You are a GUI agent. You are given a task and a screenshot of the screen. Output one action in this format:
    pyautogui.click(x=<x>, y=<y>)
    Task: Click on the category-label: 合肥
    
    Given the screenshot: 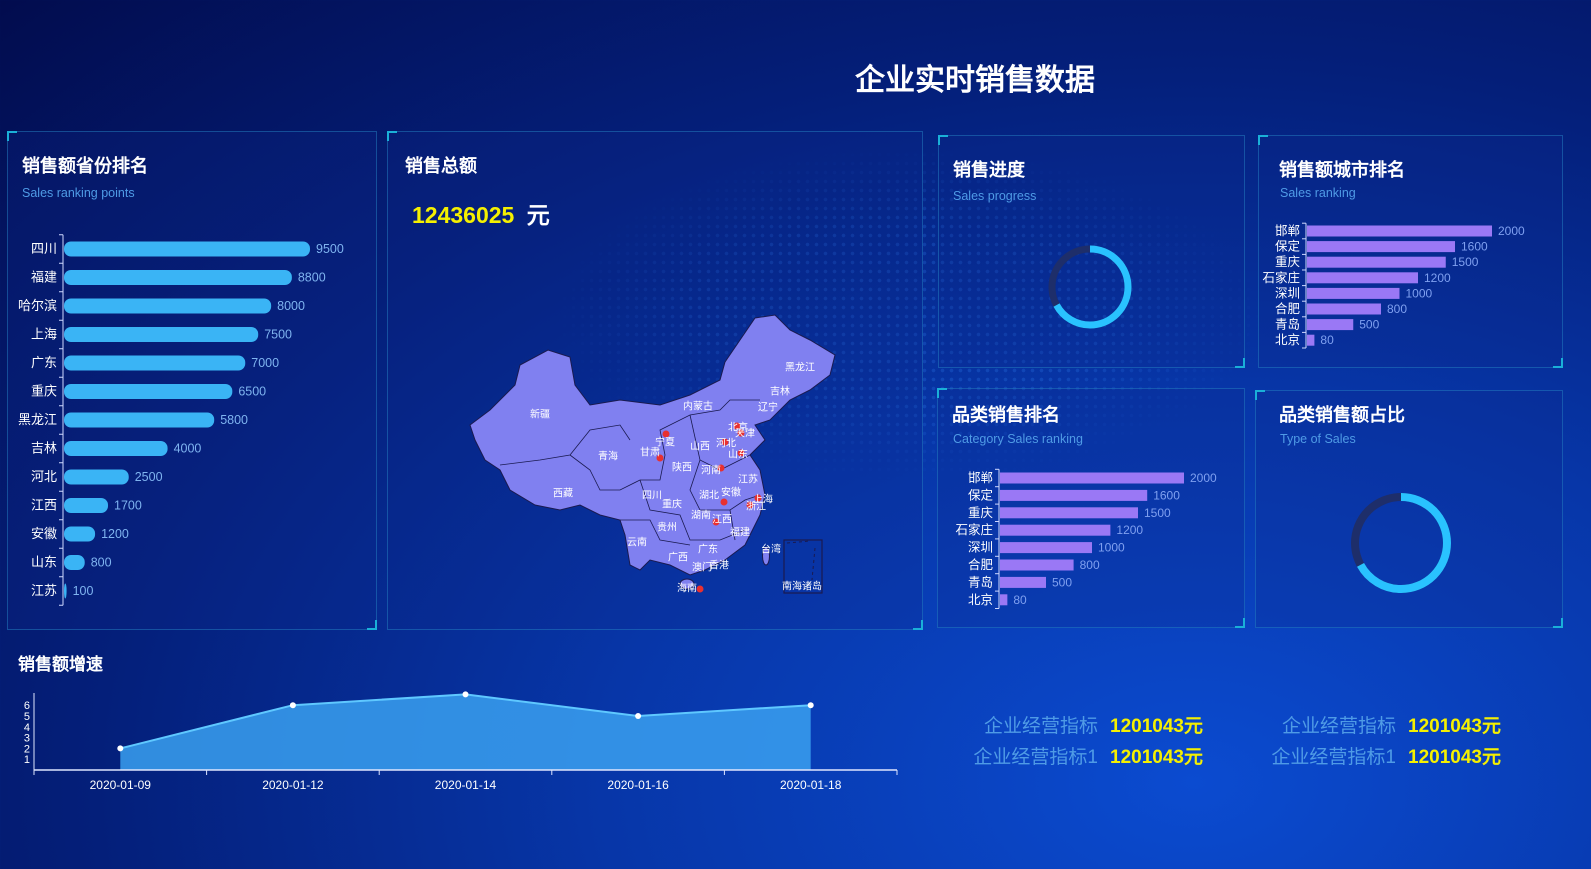 What is the action you would take?
    pyautogui.click(x=981, y=564)
    